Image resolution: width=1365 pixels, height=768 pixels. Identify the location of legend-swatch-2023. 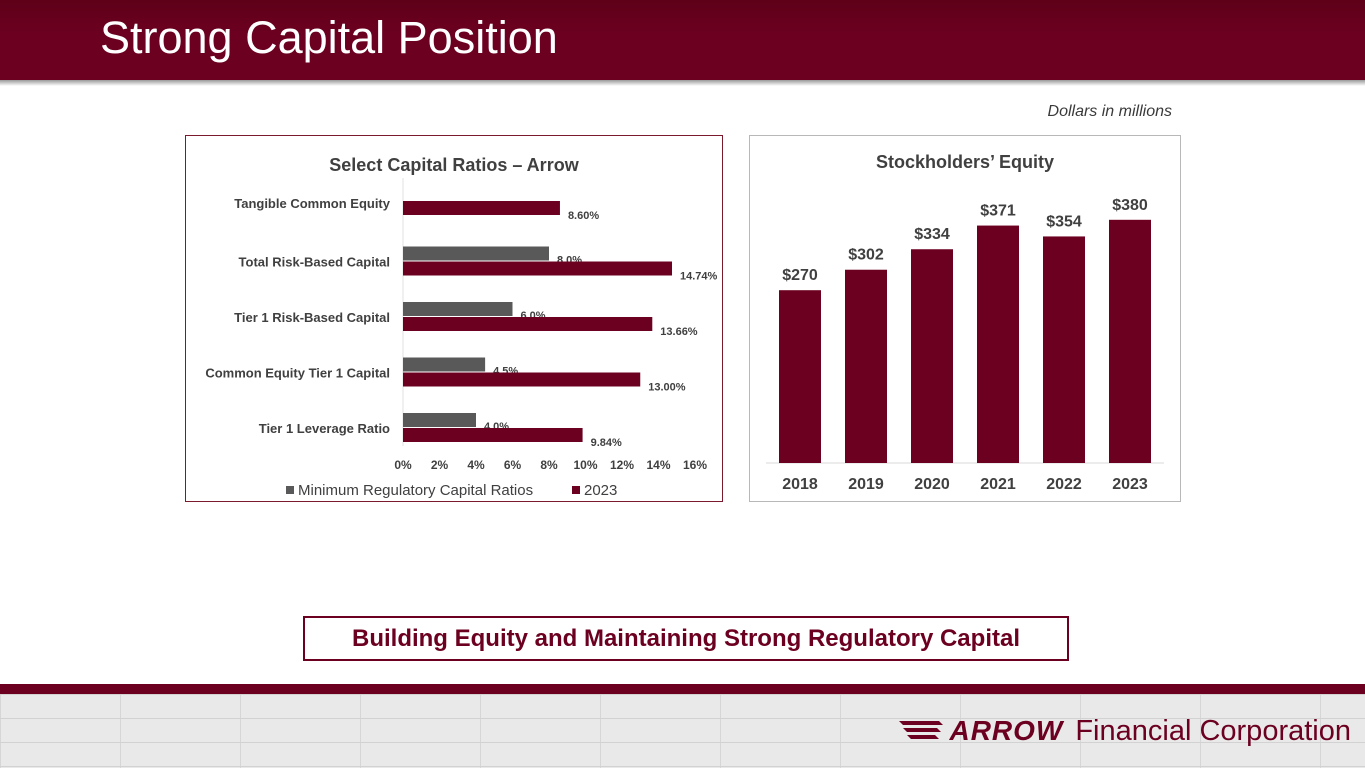
(576, 490).